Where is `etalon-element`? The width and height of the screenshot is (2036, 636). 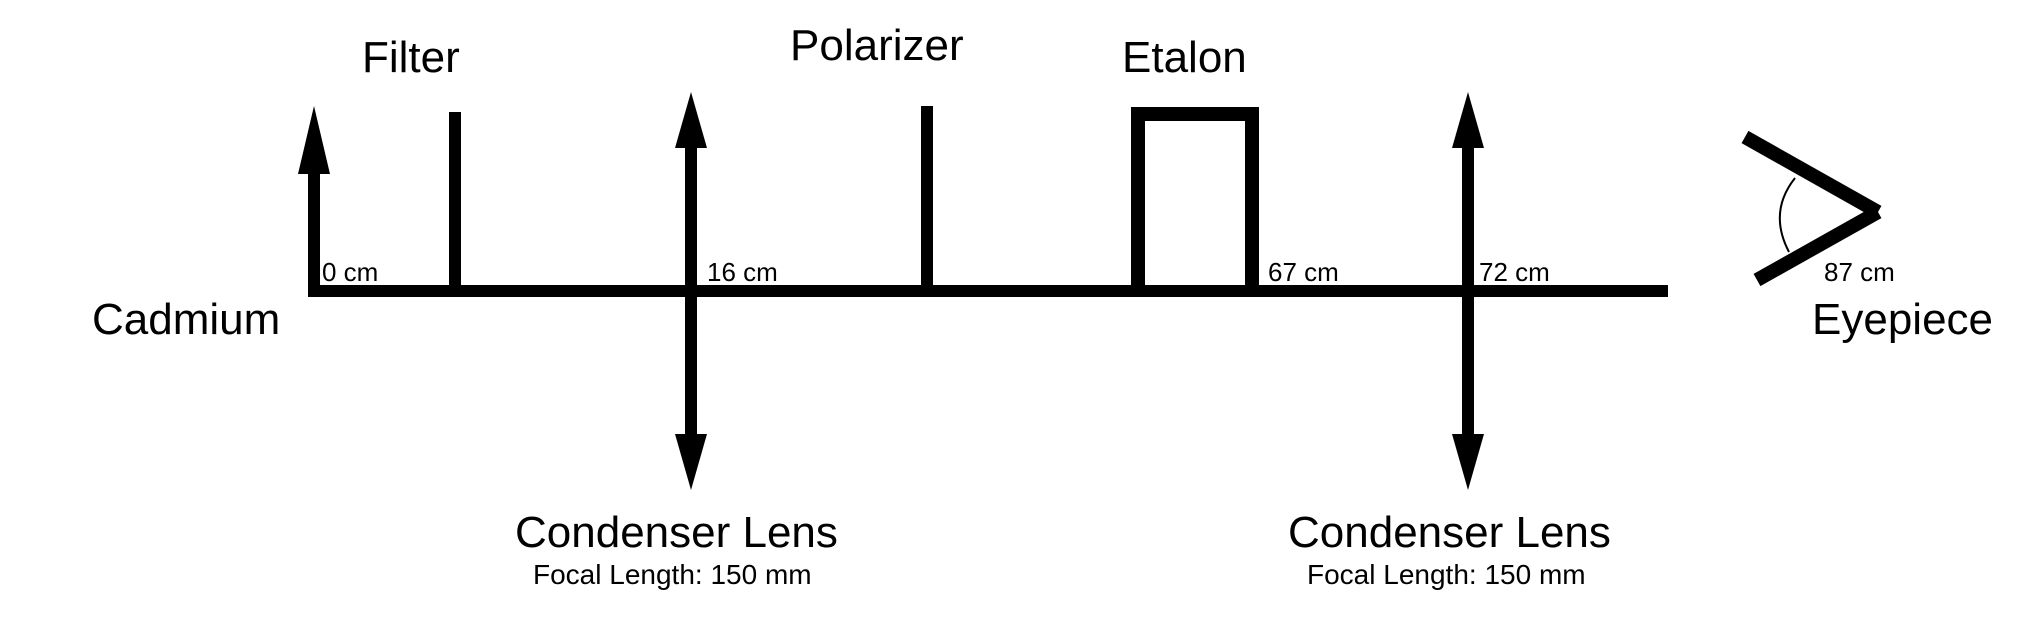 etalon-element is located at coordinates (1195, 199).